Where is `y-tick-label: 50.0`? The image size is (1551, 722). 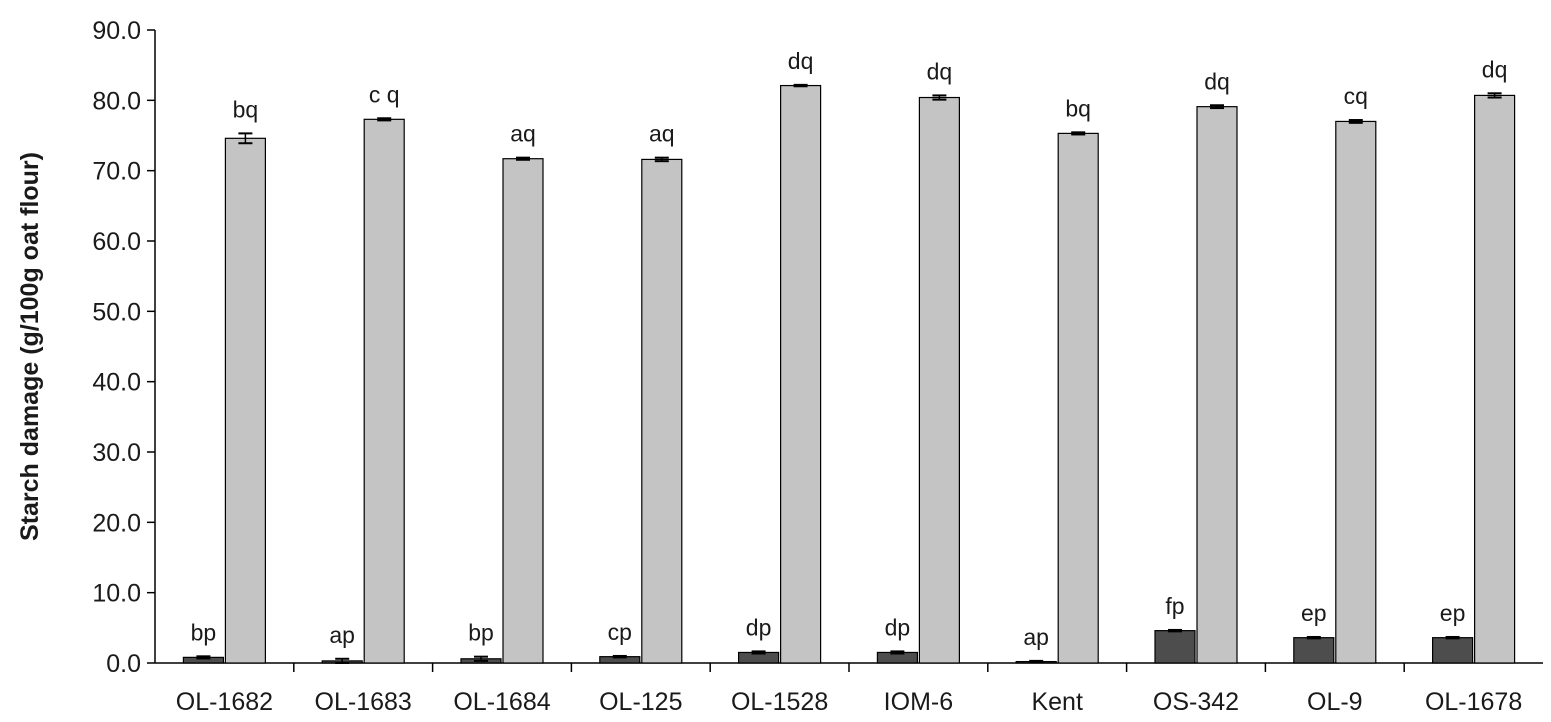
y-tick-label: 50.0 is located at coordinates (116, 312).